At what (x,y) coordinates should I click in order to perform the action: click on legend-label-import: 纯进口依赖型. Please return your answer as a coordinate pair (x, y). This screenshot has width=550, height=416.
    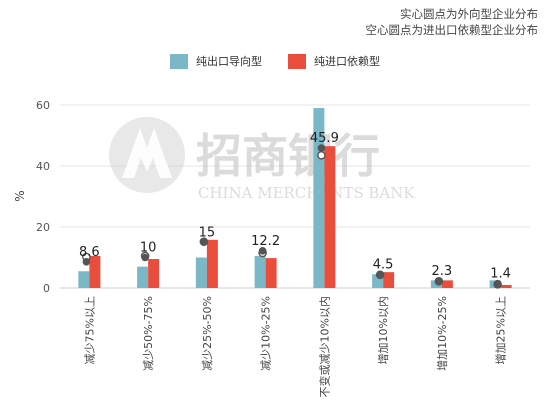
    Looking at the image, I should click on (347, 61).